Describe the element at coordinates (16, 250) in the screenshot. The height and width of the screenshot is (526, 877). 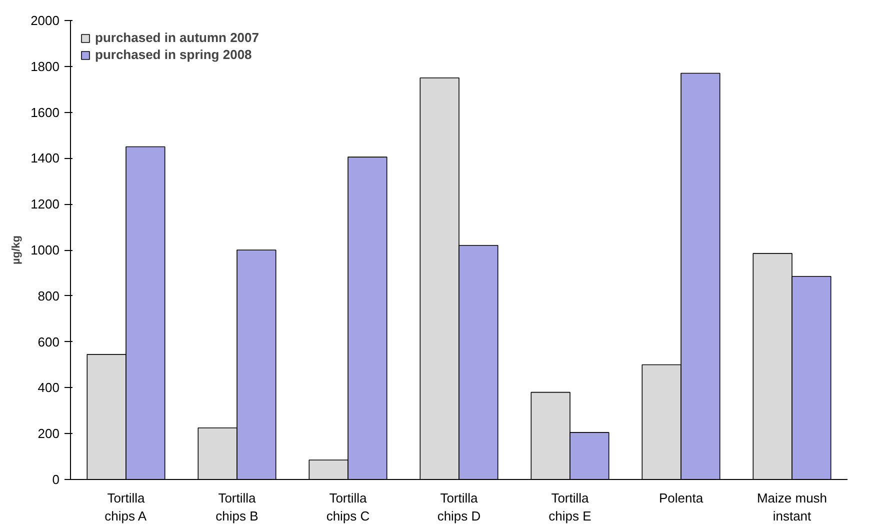
I see `y-axis-title: µg/kg` at that location.